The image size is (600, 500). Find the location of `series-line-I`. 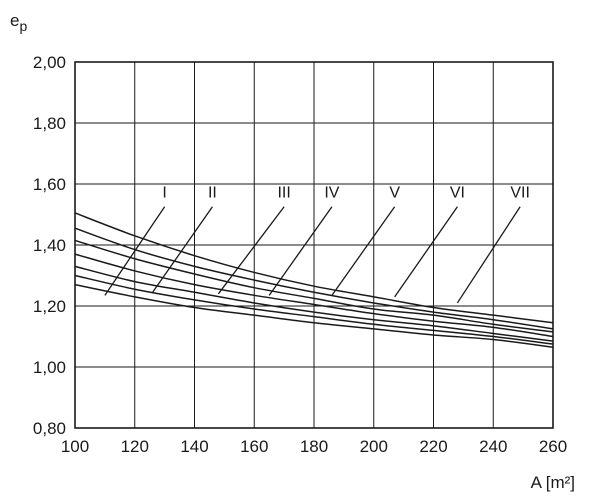

series-line-I is located at coordinates (314, 315).